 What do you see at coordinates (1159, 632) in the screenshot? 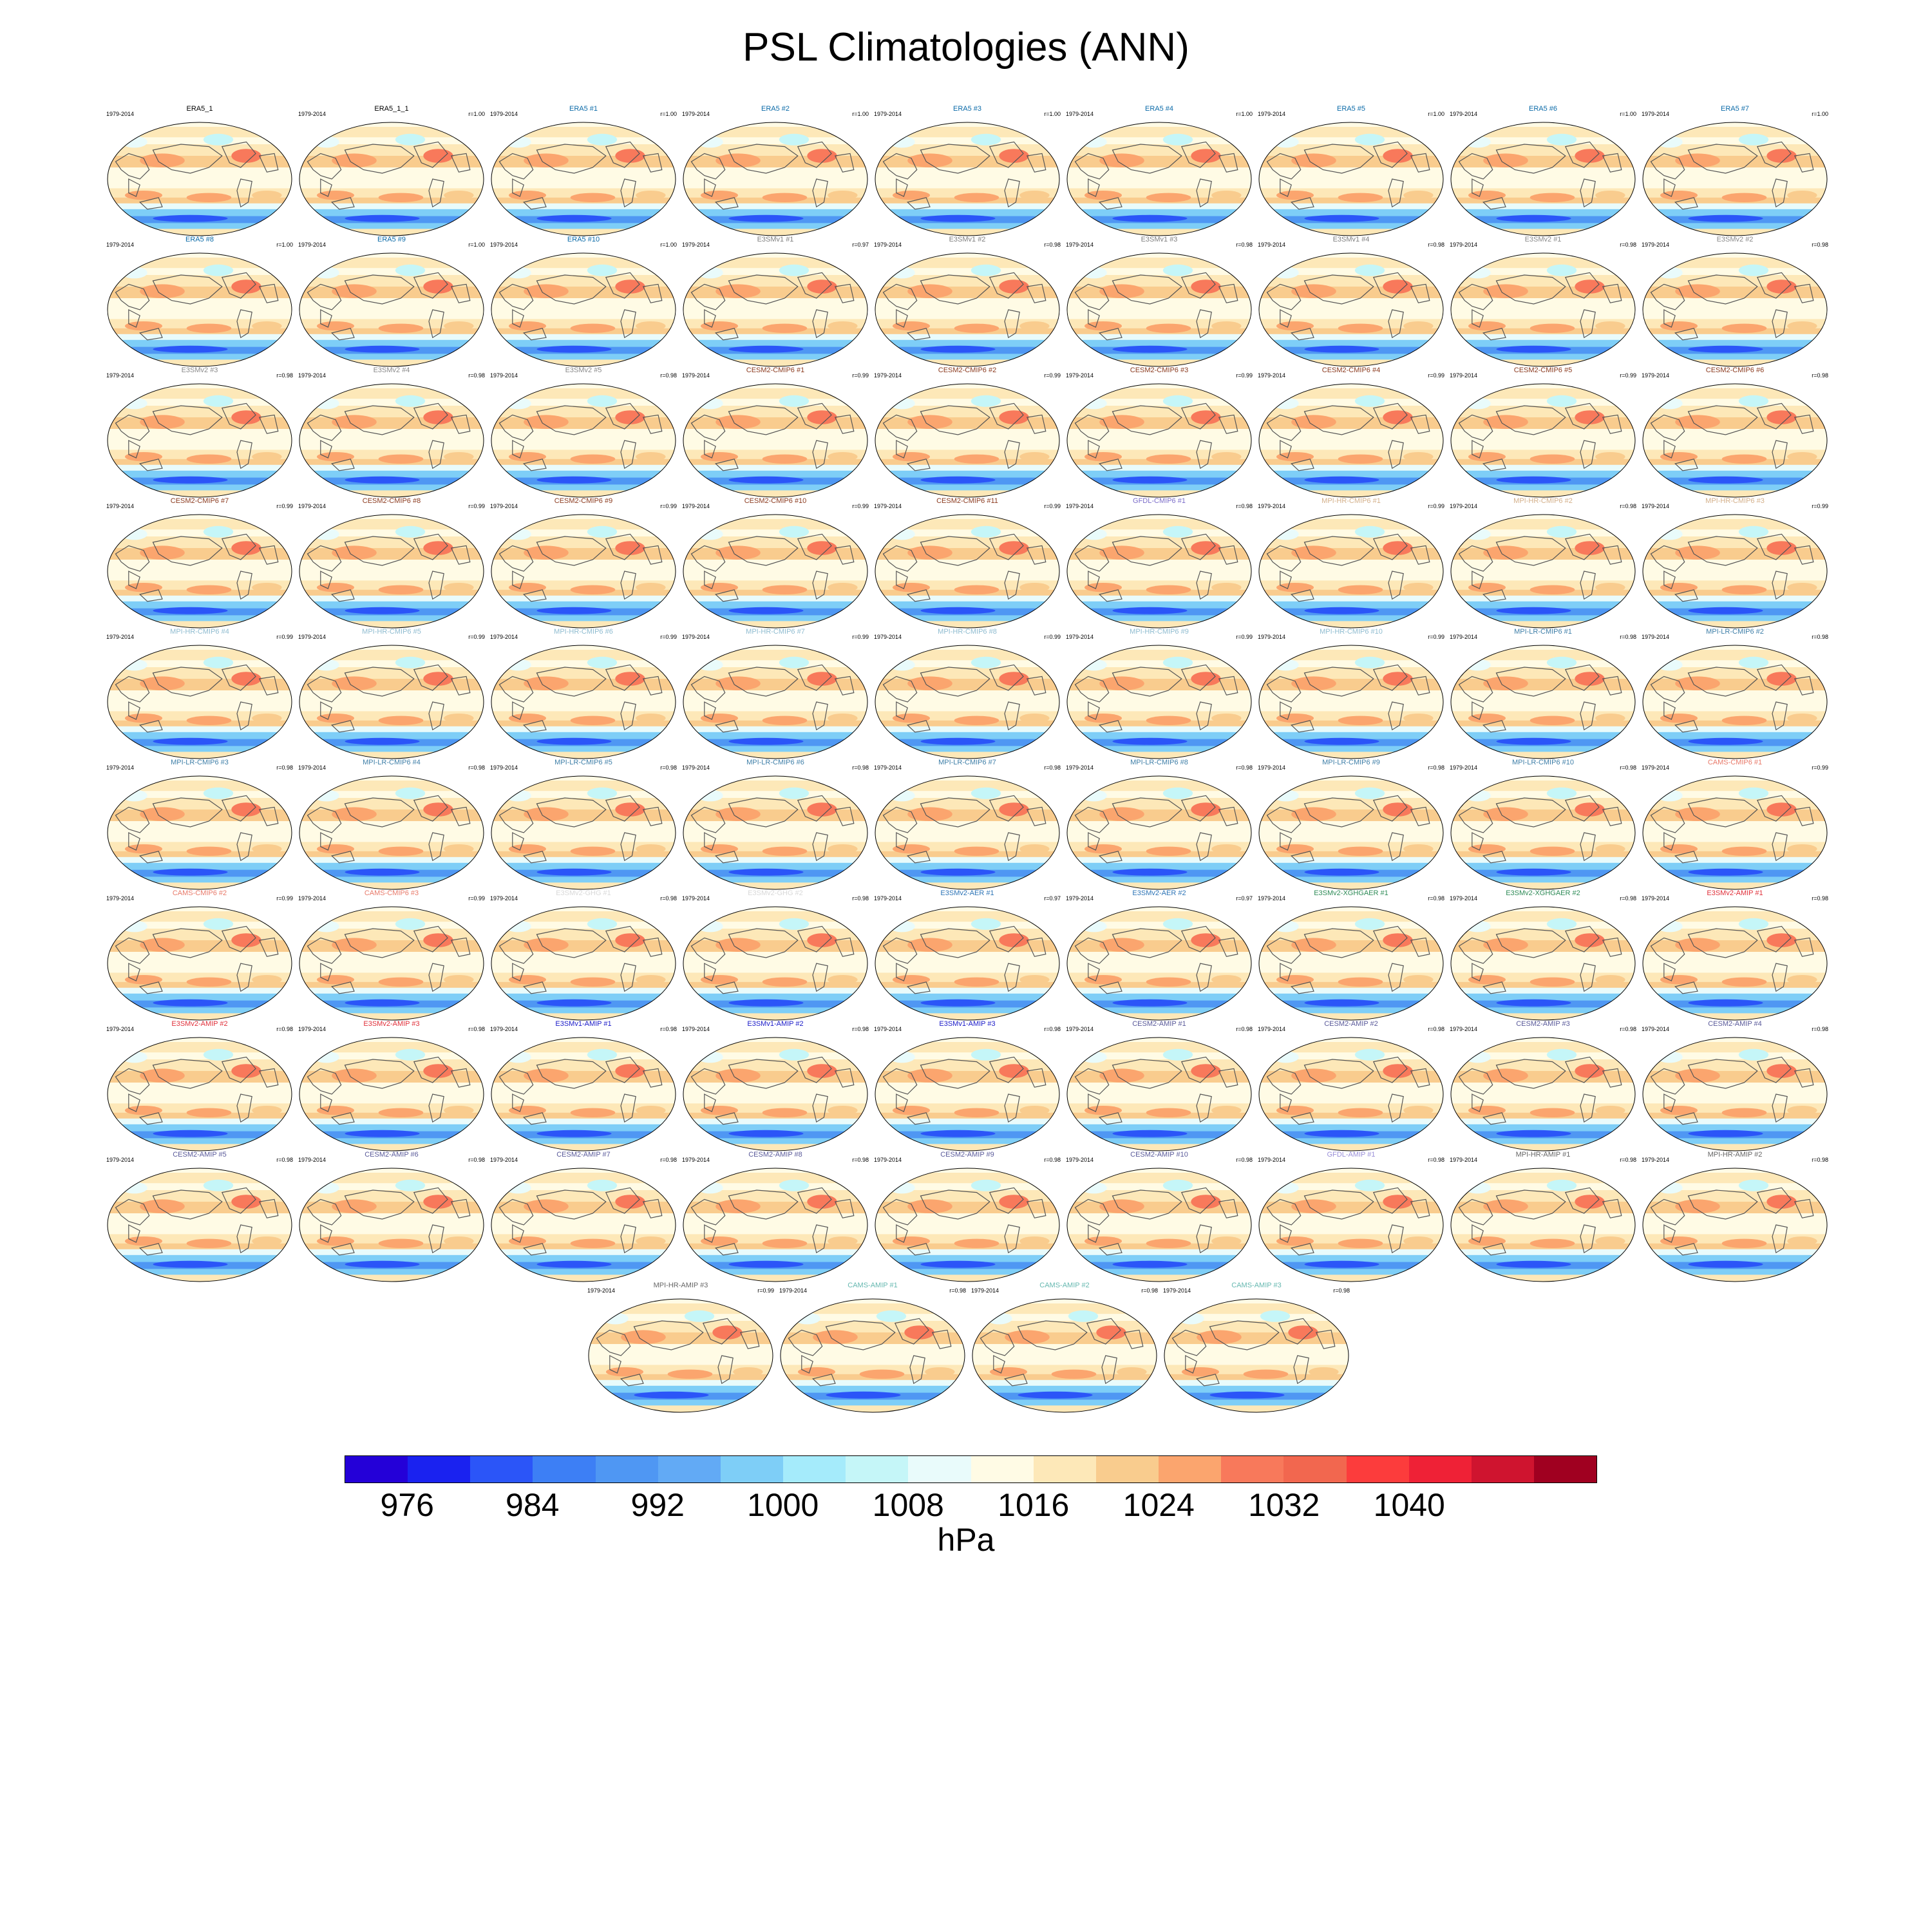
I see `panel-title: MPI-HR-CMIP6 #9` at bounding box center [1159, 632].